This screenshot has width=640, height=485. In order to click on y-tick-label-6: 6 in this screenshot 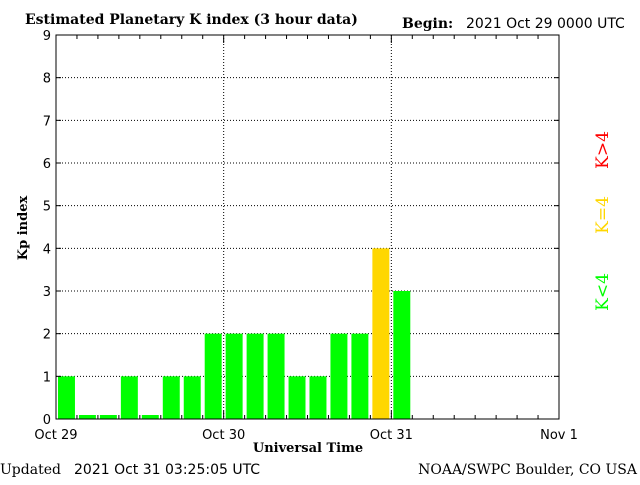, I will do `click(47, 164)`.